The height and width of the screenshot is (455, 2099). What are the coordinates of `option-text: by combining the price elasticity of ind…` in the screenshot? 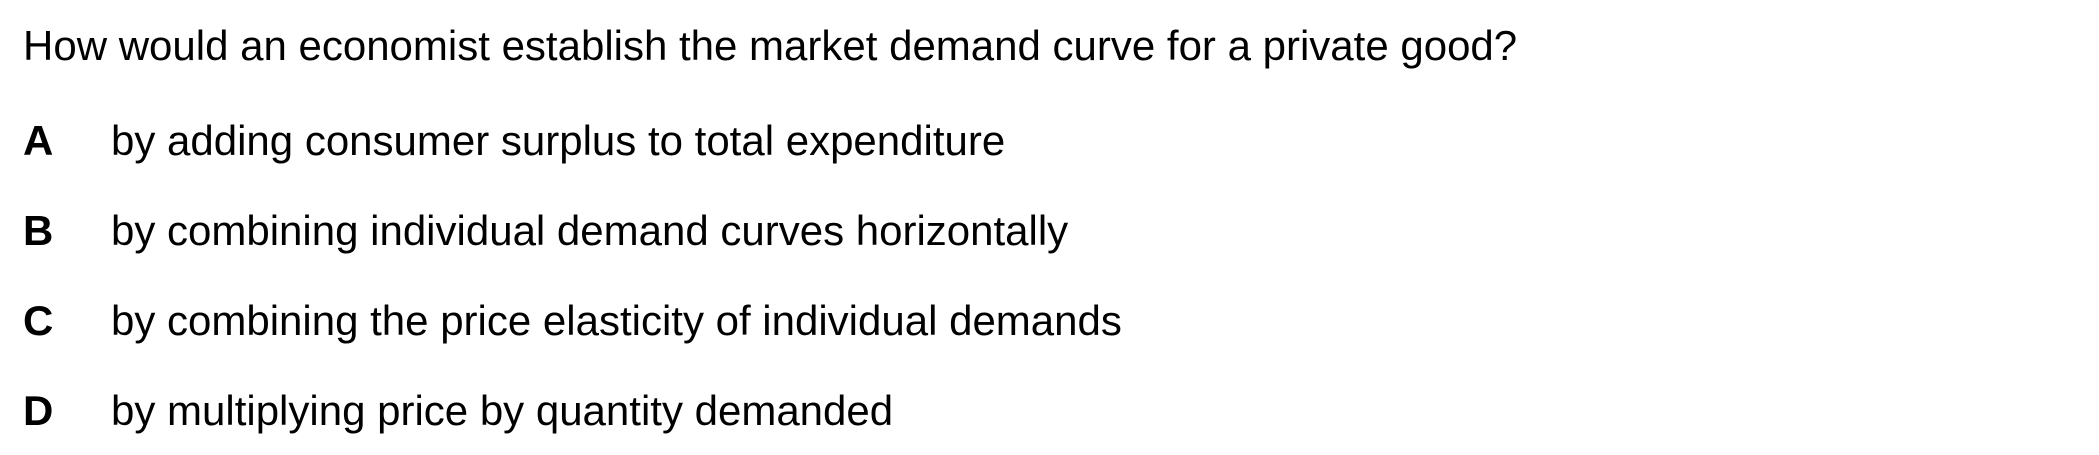 It's located at (616, 320).